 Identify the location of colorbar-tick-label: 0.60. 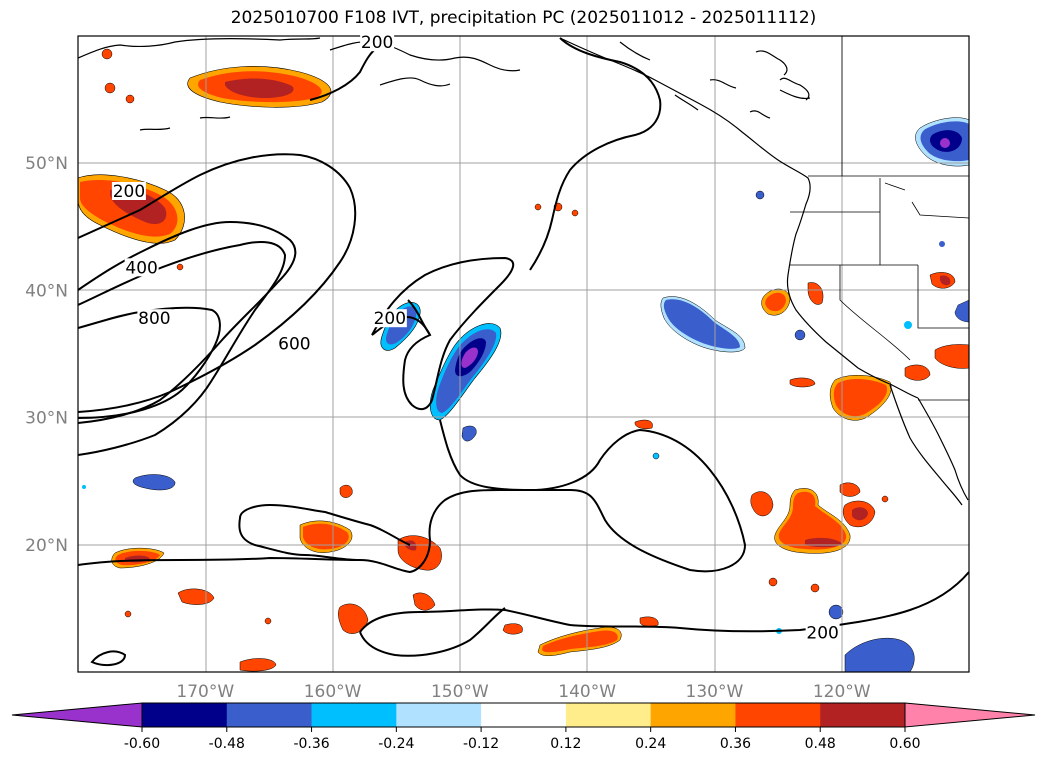
(904, 744).